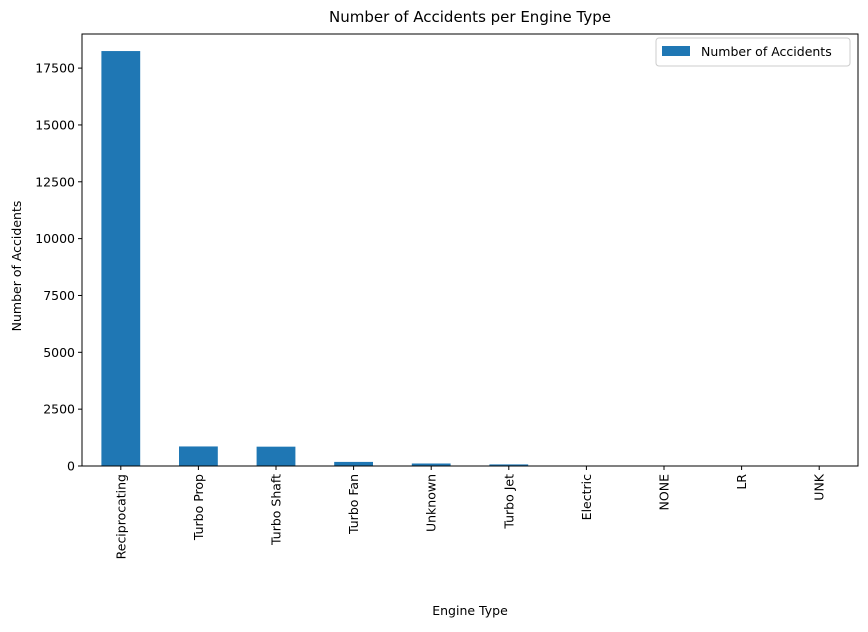  Describe the element at coordinates (16, 266) in the screenshot. I see `y-axis-label: Number of Accidents` at that location.